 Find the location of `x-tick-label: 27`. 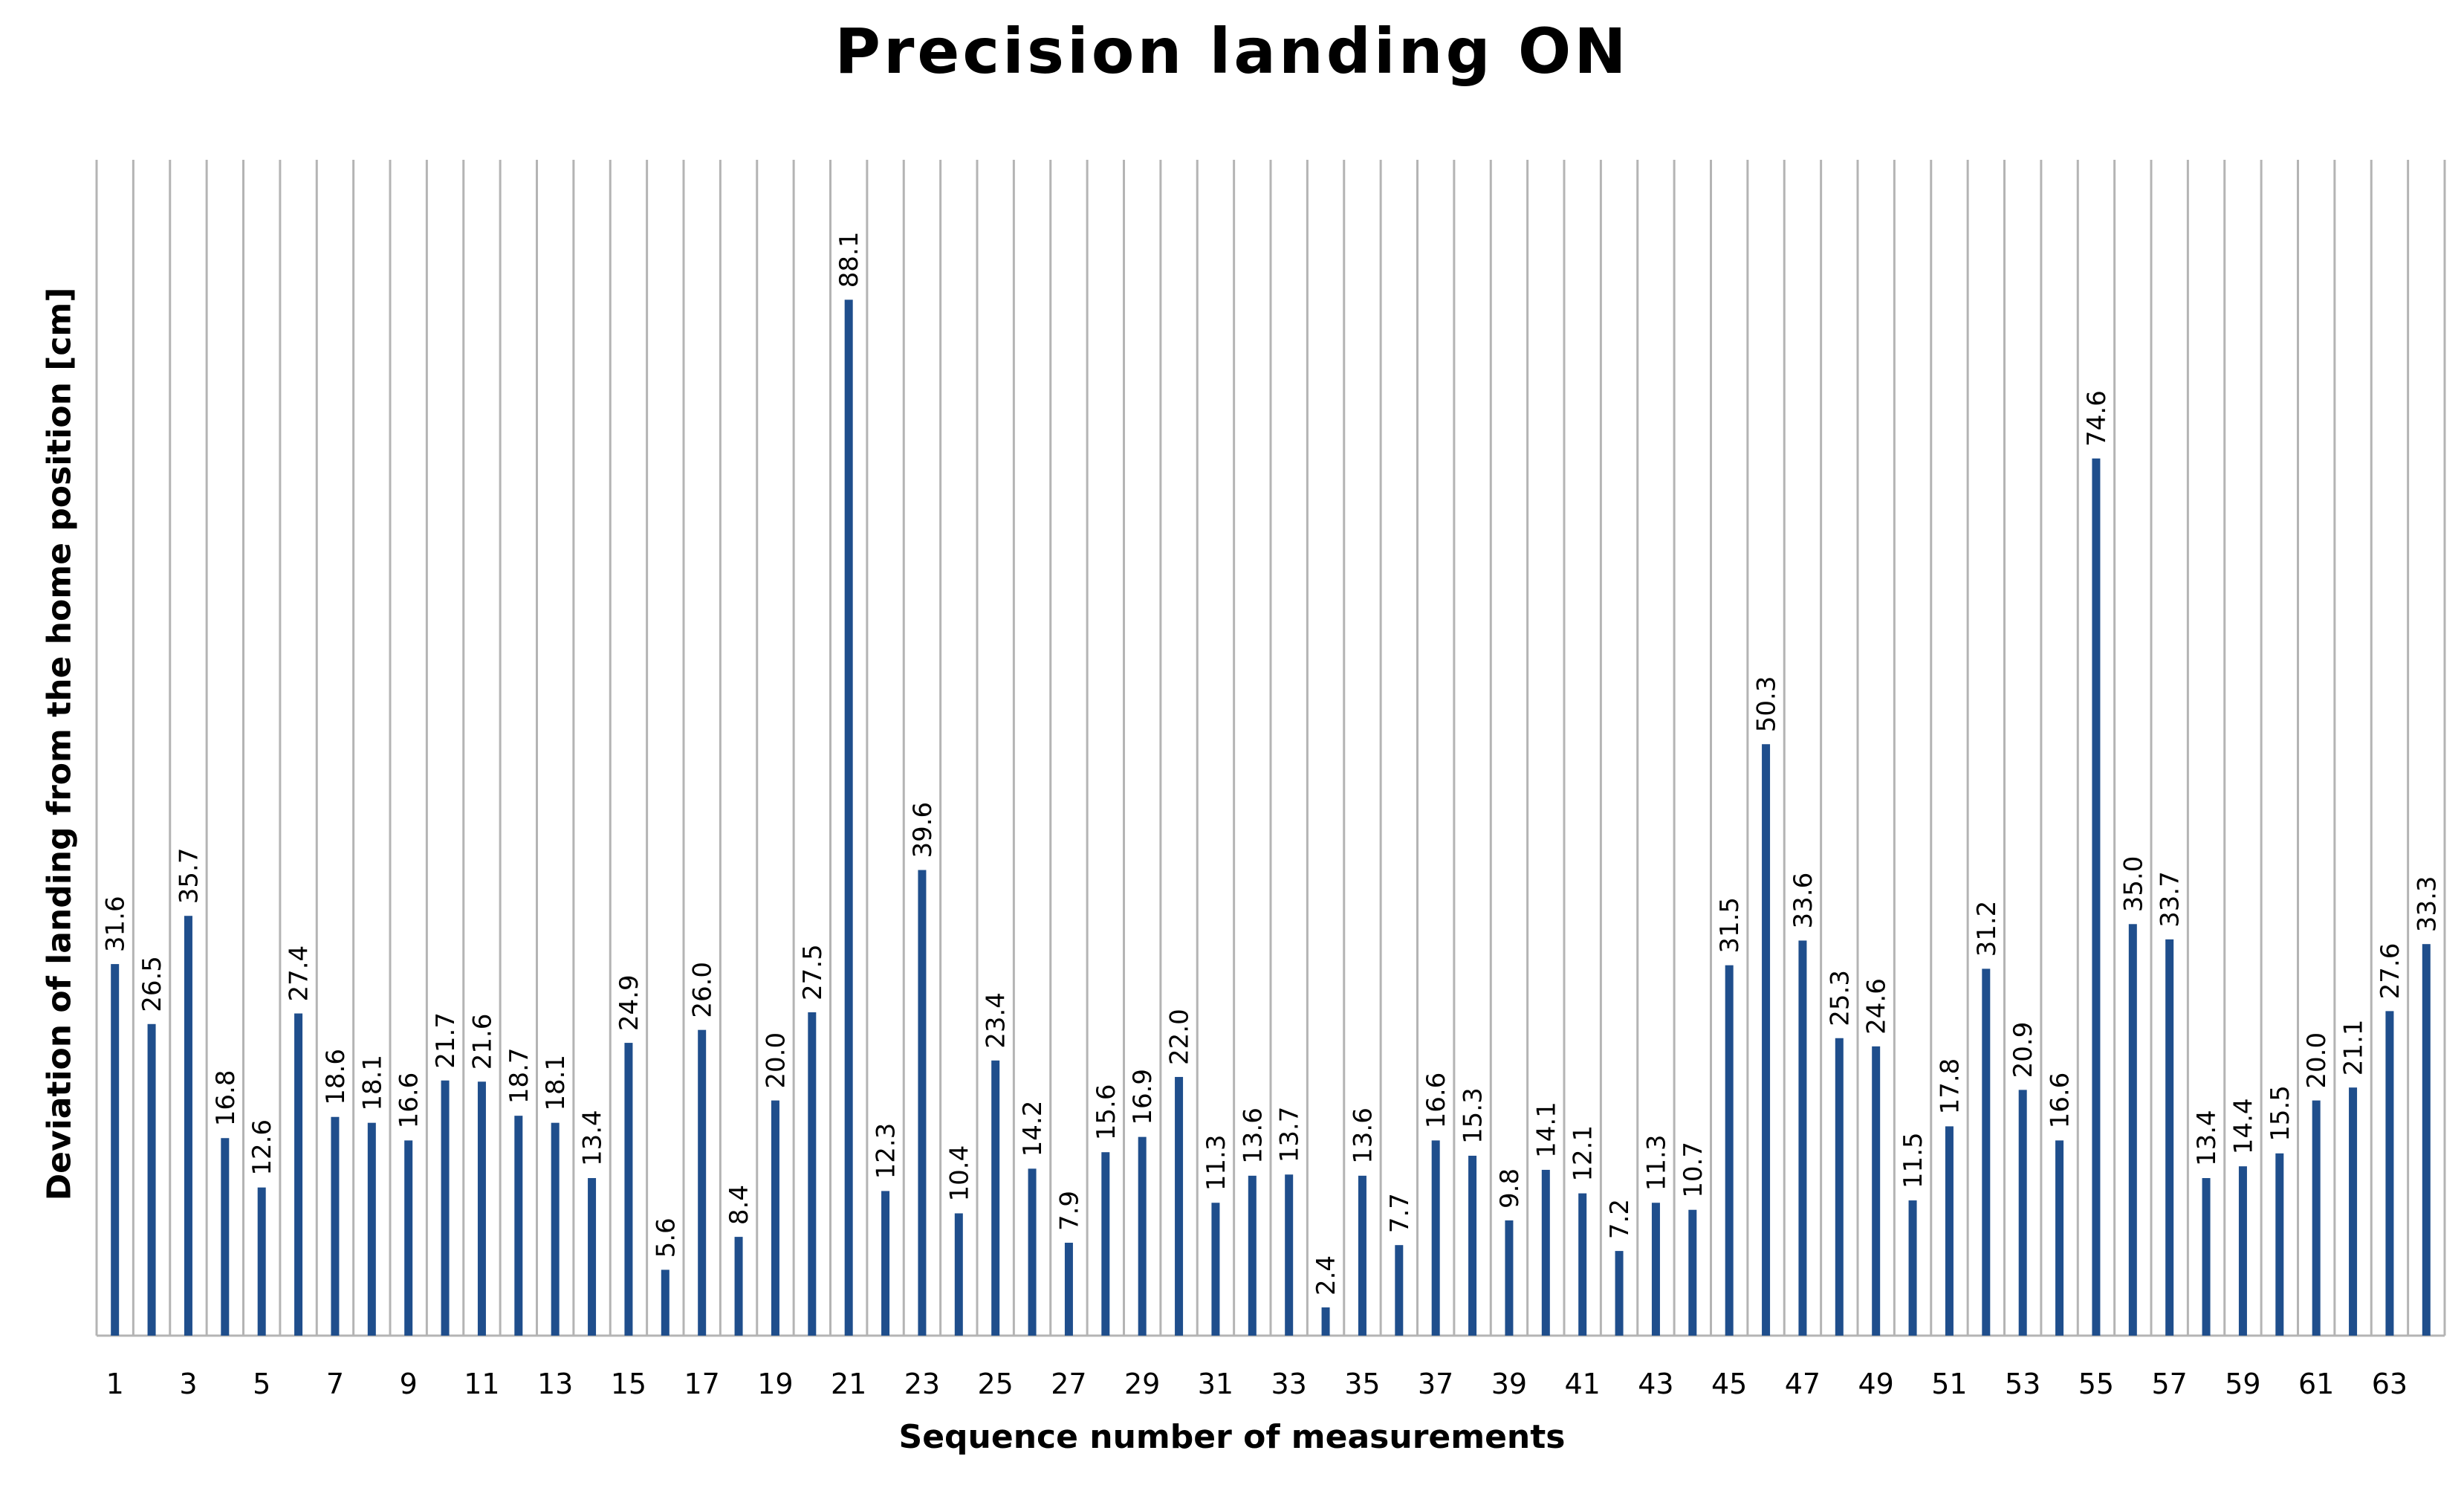

x-tick-label: 27 is located at coordinates (1068, 1384).